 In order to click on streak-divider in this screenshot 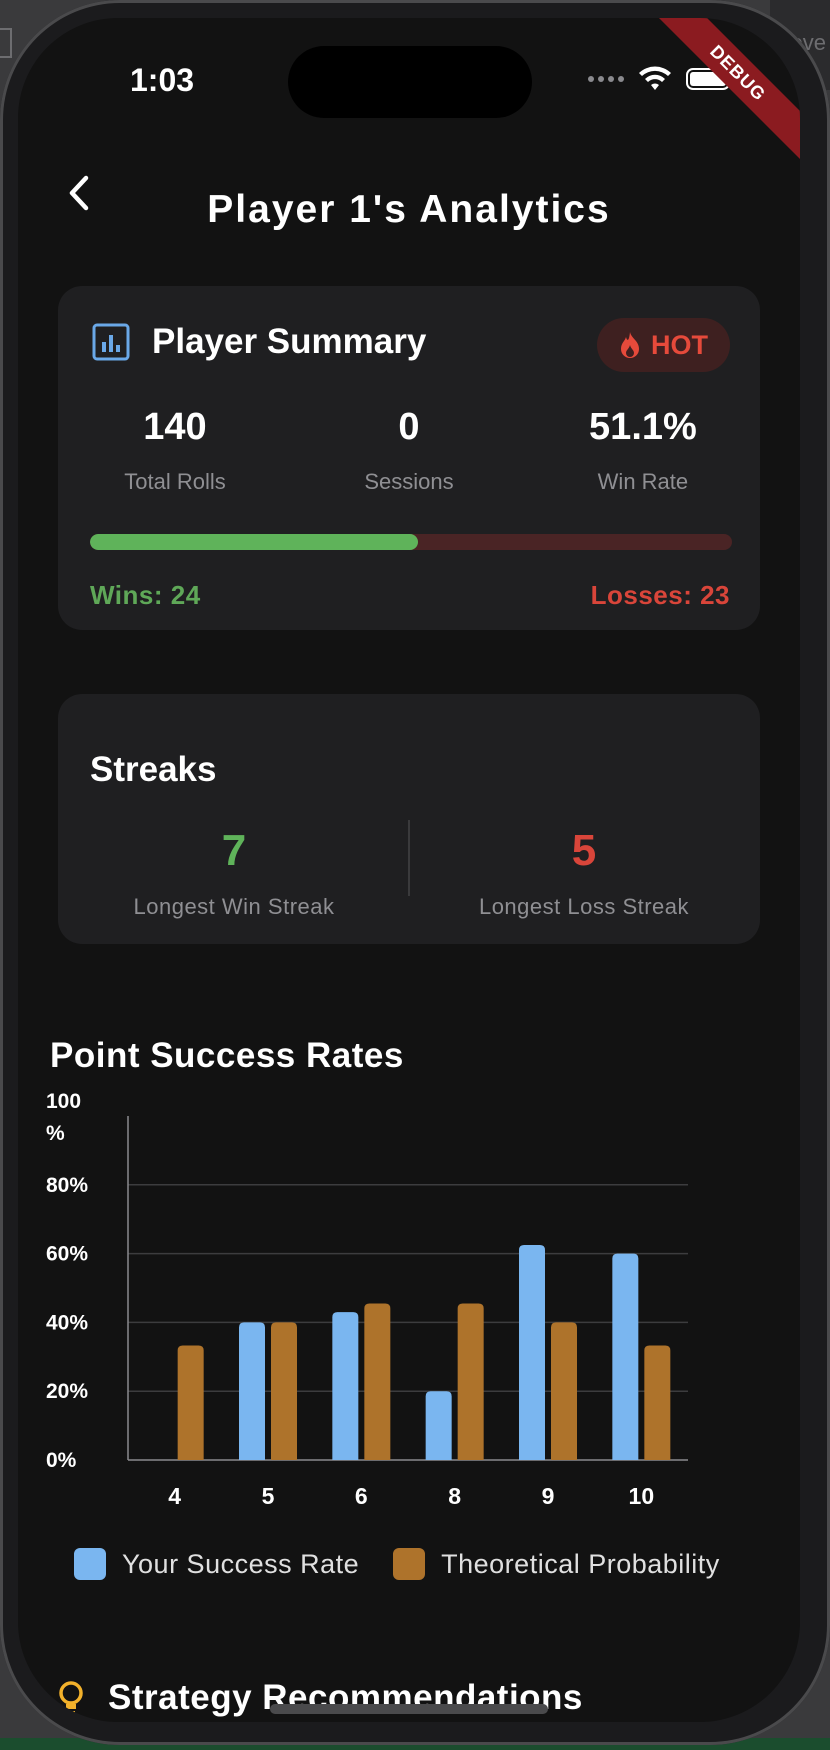, I will do `click(409, 858)`.